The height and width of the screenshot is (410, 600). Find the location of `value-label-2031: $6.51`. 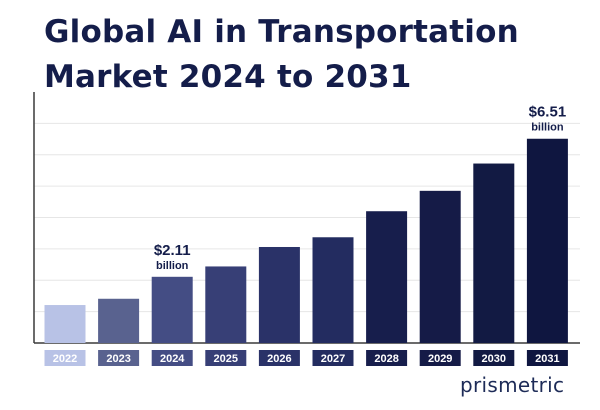

value-label-2031: $6.51 is located at coordinates (548, 112).